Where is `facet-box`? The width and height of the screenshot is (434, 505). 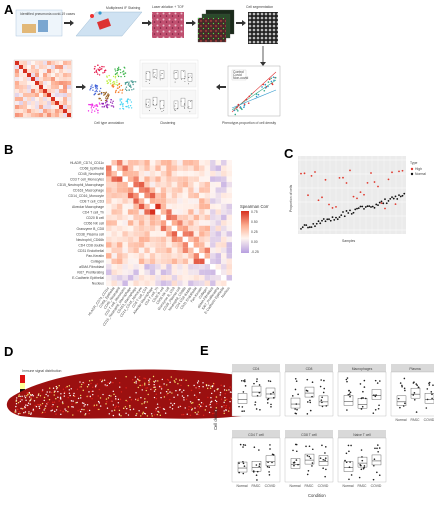
facet-box is located at coordinates (309, 392).